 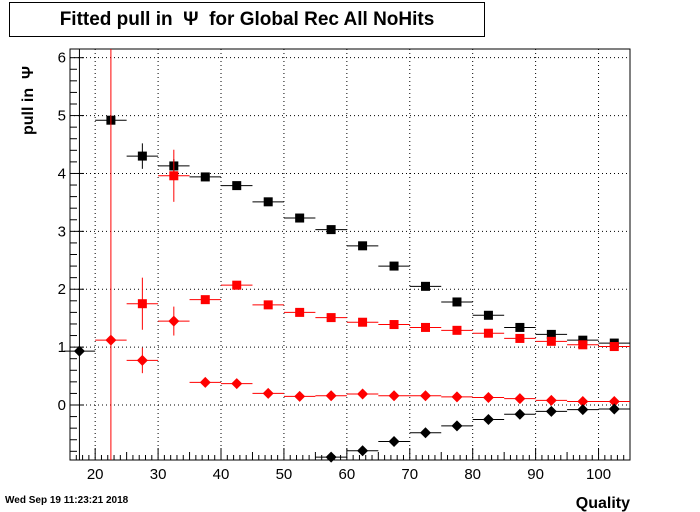 What do you see at coordinates (62, 116) in the screenshot?
I see `y-tick-label: 5` at bounding box center [62, 116].